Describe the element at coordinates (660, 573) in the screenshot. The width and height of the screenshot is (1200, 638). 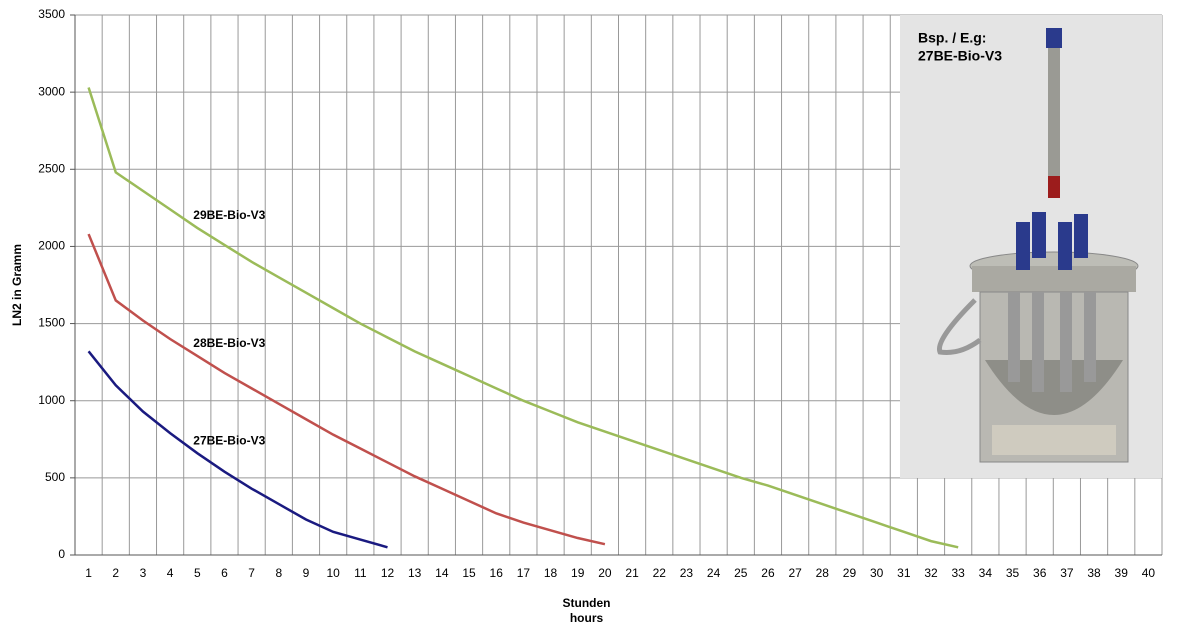
I see `x-tick-label: 22` at that location.